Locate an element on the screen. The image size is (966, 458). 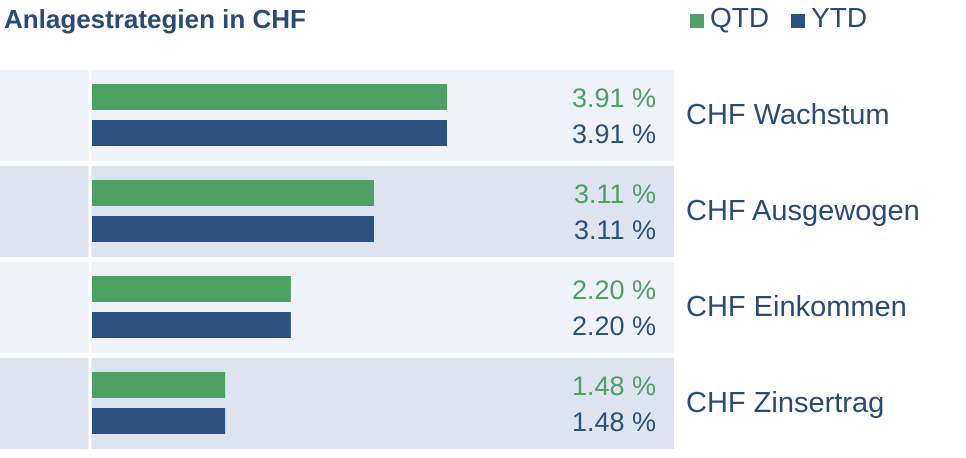
value-label-ytd: 3.11 % is located at coordinates (615, 230).